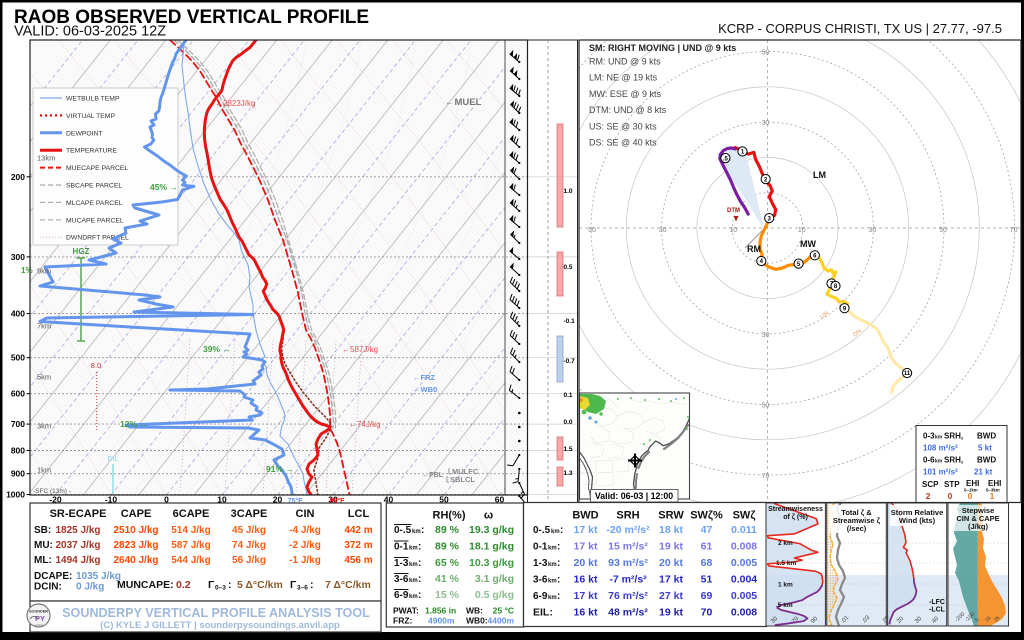 This screenshot has width=1024, height=640. Describe the element at coordinates (494, 595) in the screenshot. I see `svg-text: 0.5 g/kg` at that location.